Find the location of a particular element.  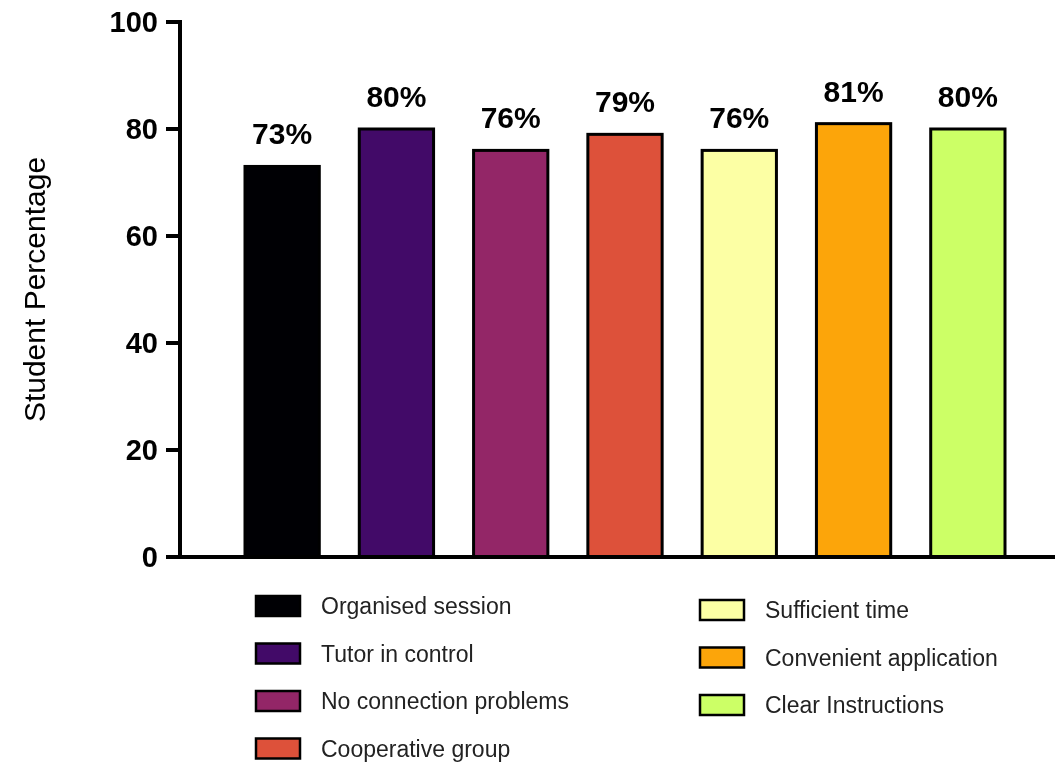

legend-label: No connection problems is located at coordinates (445, 701).